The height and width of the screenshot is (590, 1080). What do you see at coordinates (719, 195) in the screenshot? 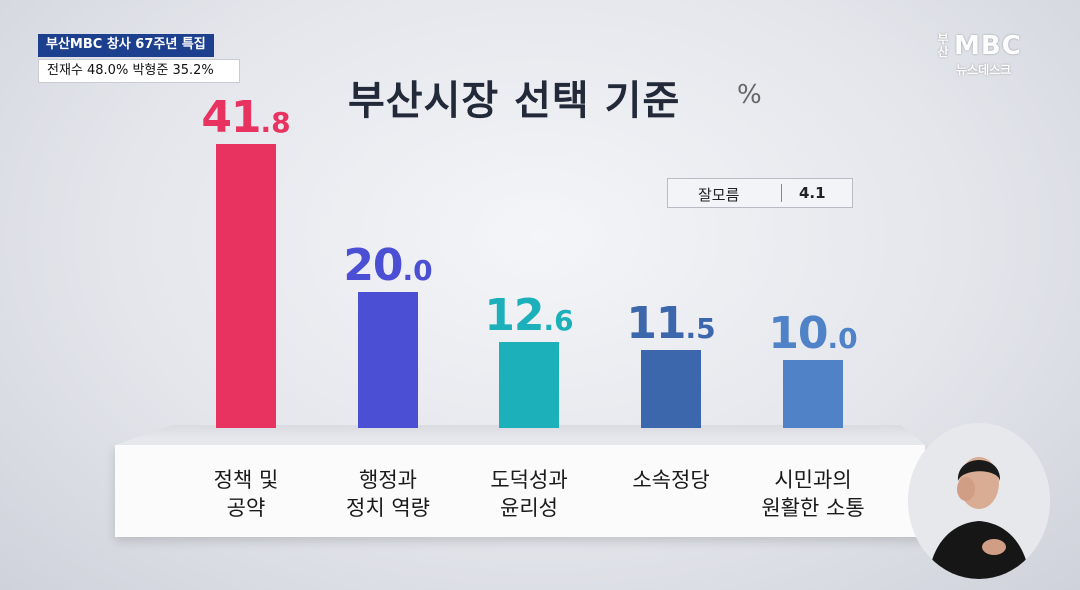
I see `dont-know-label: 잘모름` at bounding box center [719, 195].